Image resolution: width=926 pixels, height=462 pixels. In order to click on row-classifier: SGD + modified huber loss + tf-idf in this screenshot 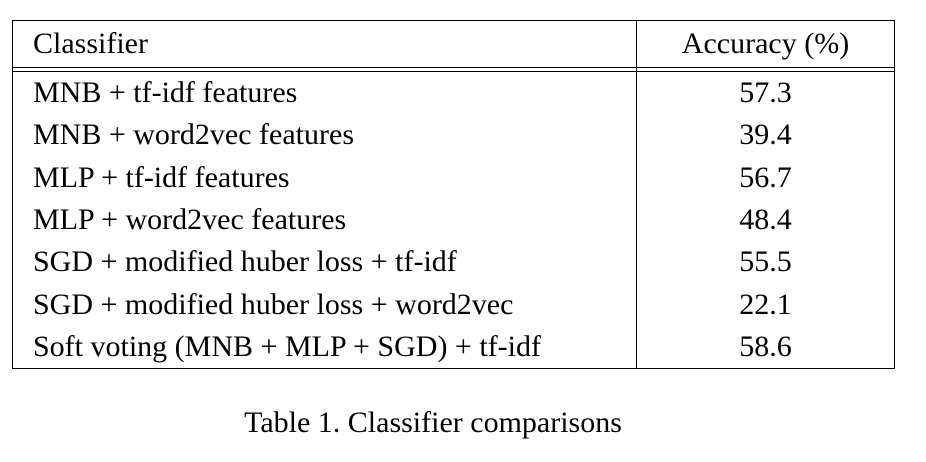, I will do `click(324, 262)`.